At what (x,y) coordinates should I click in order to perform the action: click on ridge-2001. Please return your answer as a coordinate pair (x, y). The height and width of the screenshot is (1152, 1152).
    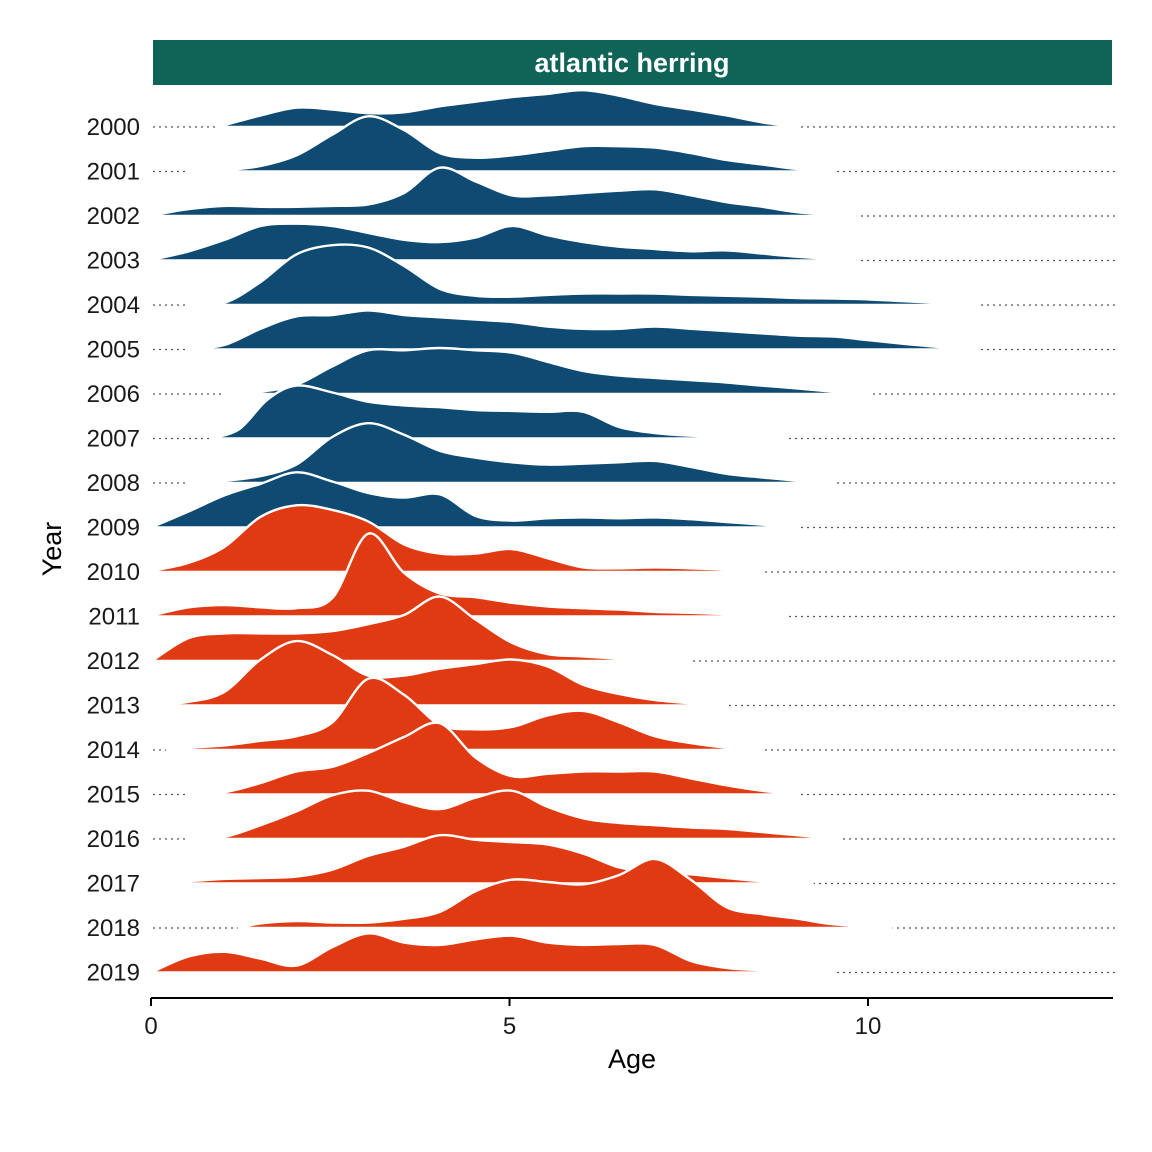
    Looking at the image, I should click on (511, 144).